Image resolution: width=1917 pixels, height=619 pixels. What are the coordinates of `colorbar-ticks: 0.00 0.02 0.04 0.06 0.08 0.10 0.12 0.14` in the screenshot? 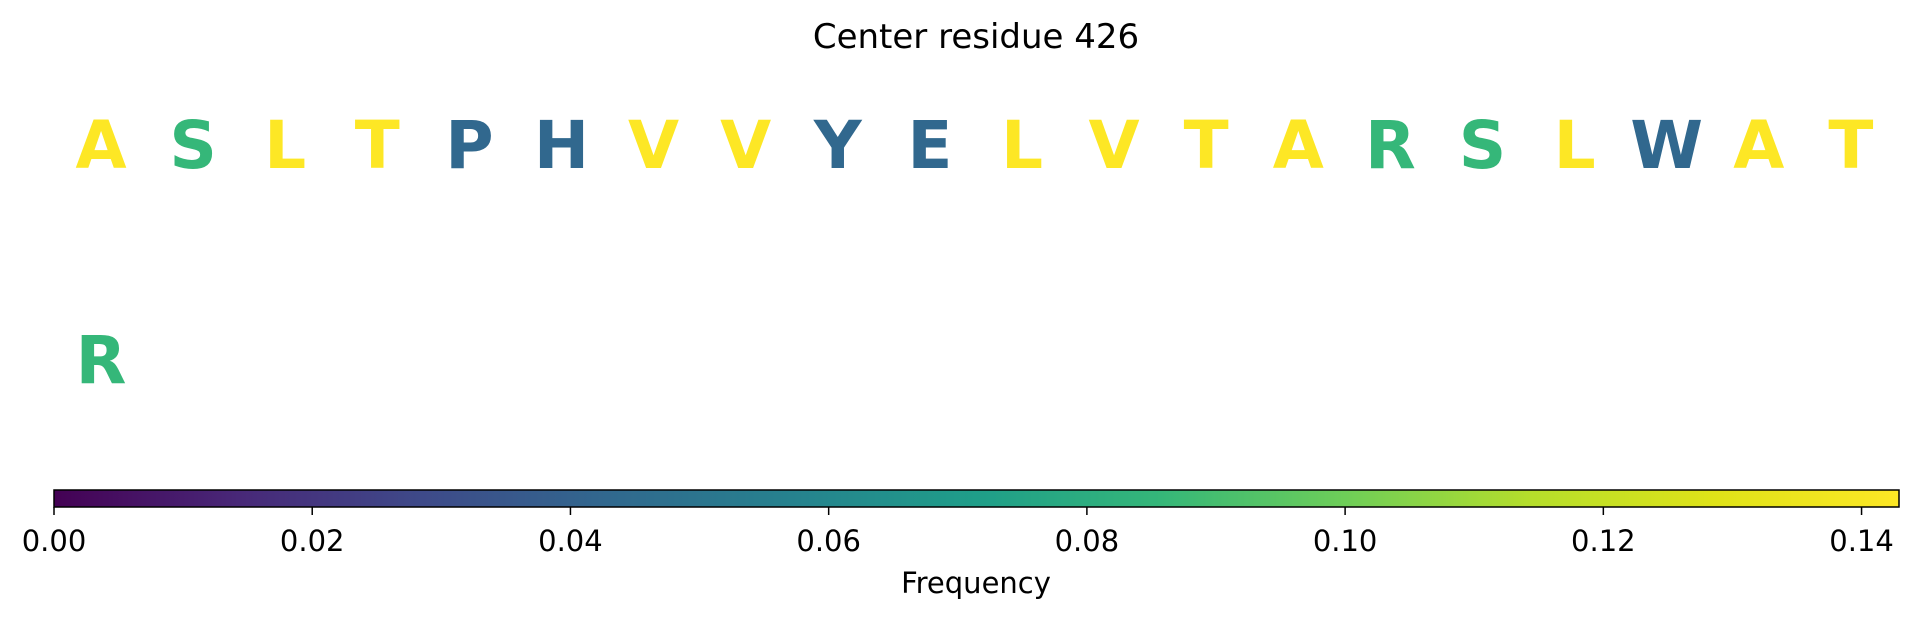 It's located at (958, 532).